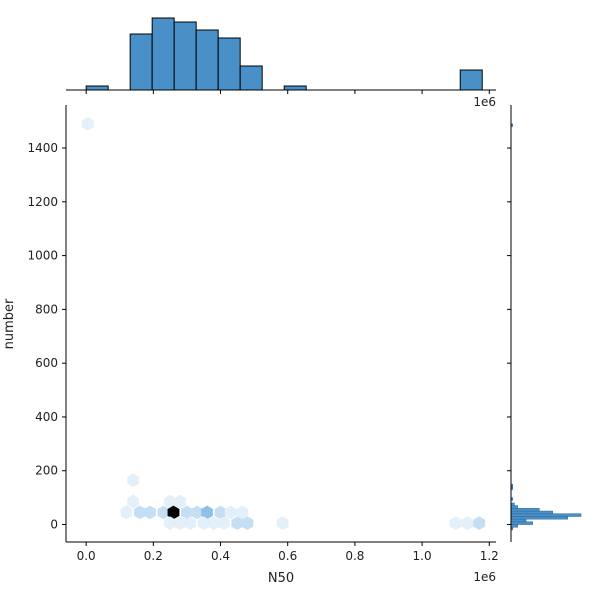 The height and width of the screenshot is (600, 600). Describe the element at coordinates (54, 525) in the screenshot. I see `y-tick-label: 0` at that location.